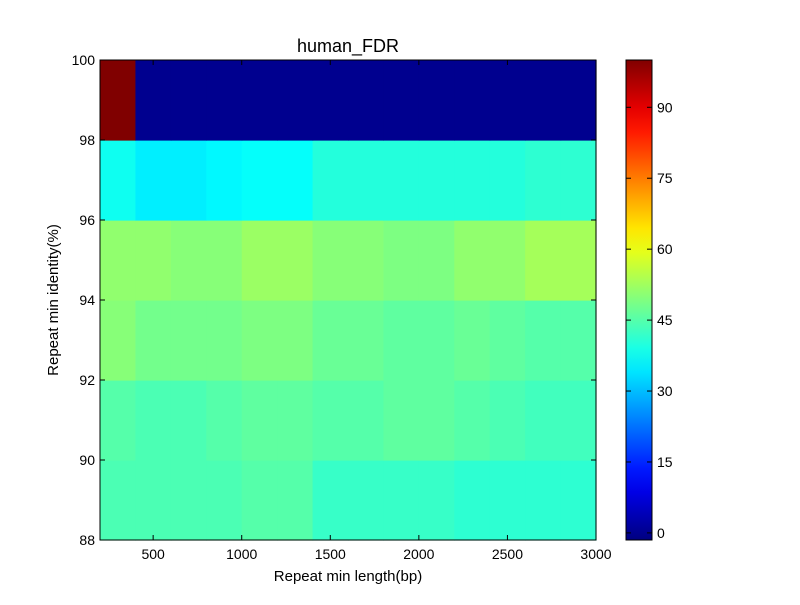  Describe the element at coordinates (665, 178) in the screenshot. I see `colorbar-tick-label: 75` at that location.